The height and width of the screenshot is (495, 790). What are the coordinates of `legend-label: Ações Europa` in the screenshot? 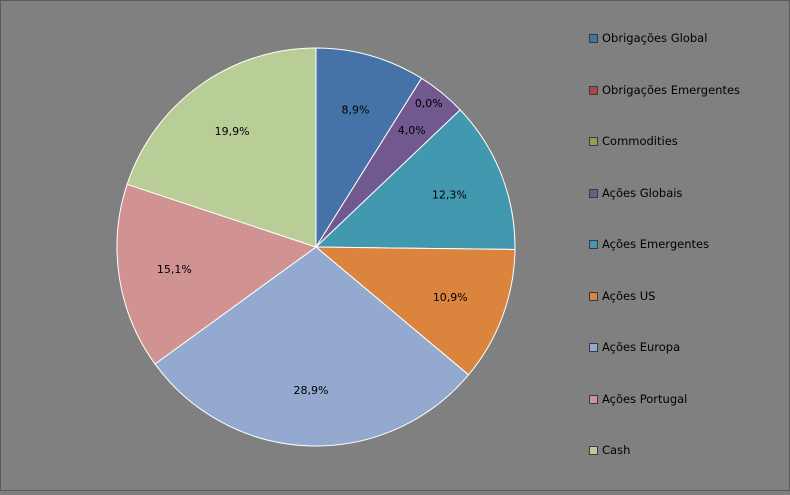 It's located at (641, 347).